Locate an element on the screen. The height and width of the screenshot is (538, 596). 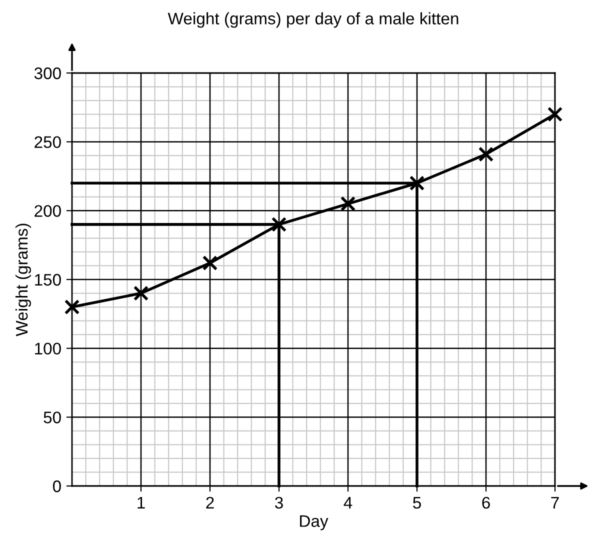
x-axis-title: Day is located at coordinates (314, 522).